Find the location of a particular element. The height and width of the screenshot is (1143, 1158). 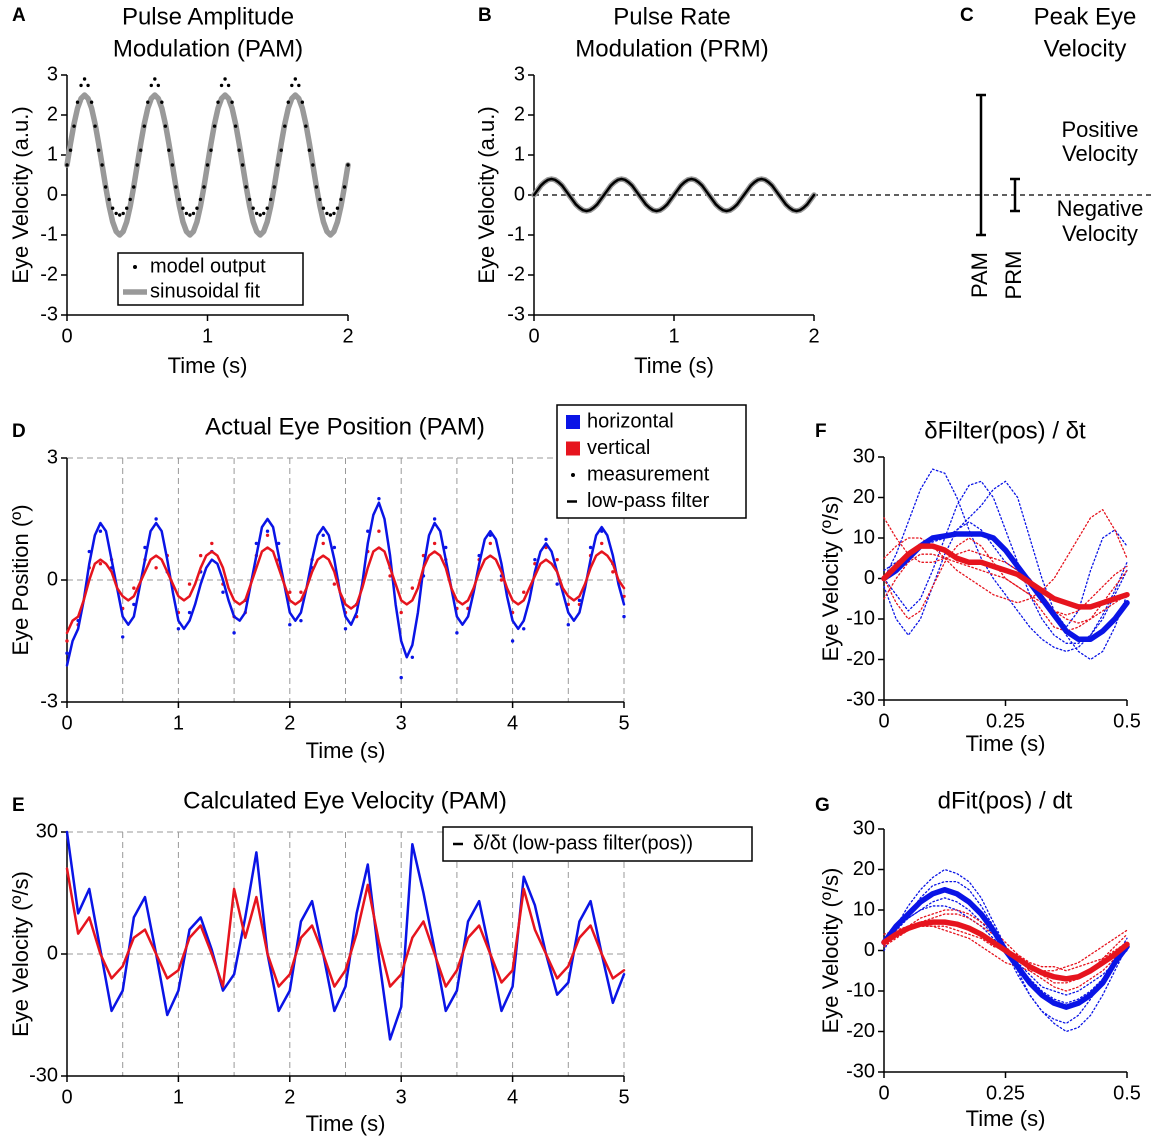

legend-marker is located at coordinates (573, 448).